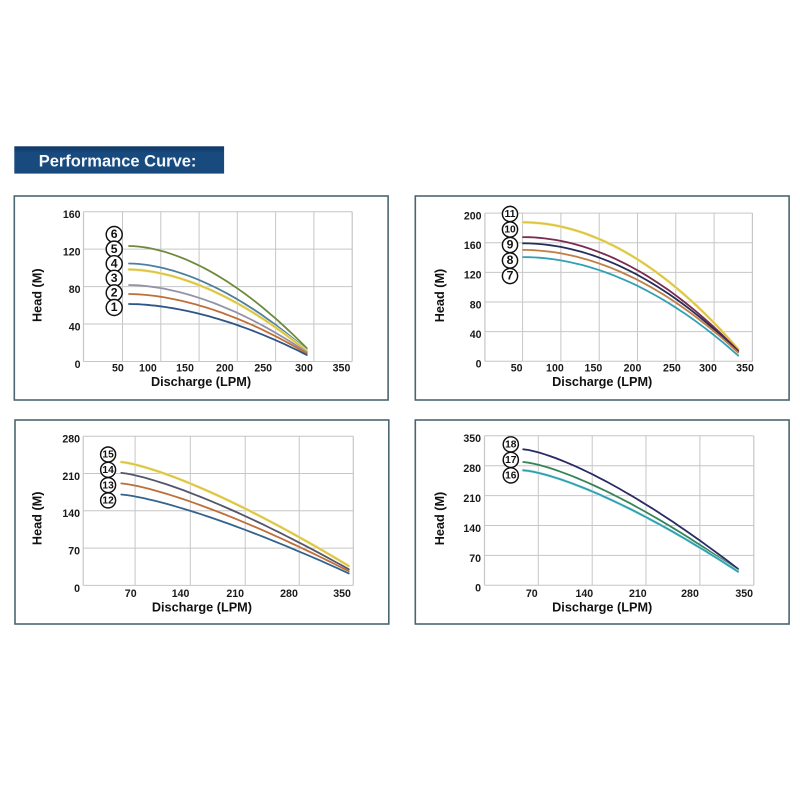 The height and width of the screenshot is (800, 800). What do you see at coordinates (510, 230) in the screenshot?
I see `svg-text: 10` at bounding box center [510, 230].